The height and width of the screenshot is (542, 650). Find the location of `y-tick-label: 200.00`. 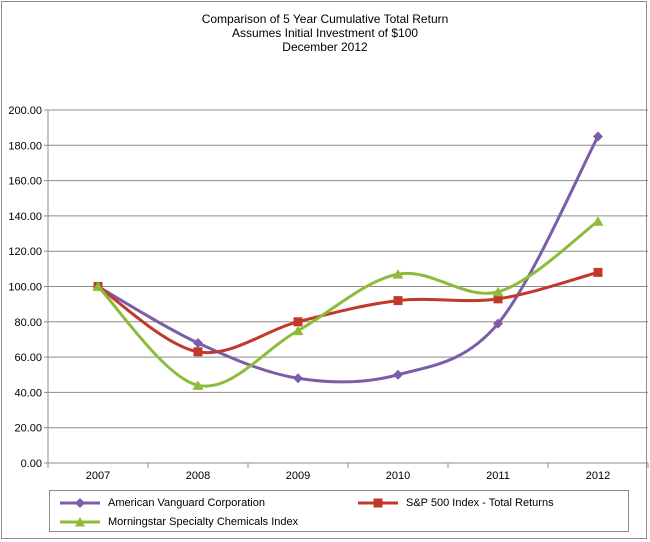

y-tick-label: 200.00 is located at coordinates (25, 111).